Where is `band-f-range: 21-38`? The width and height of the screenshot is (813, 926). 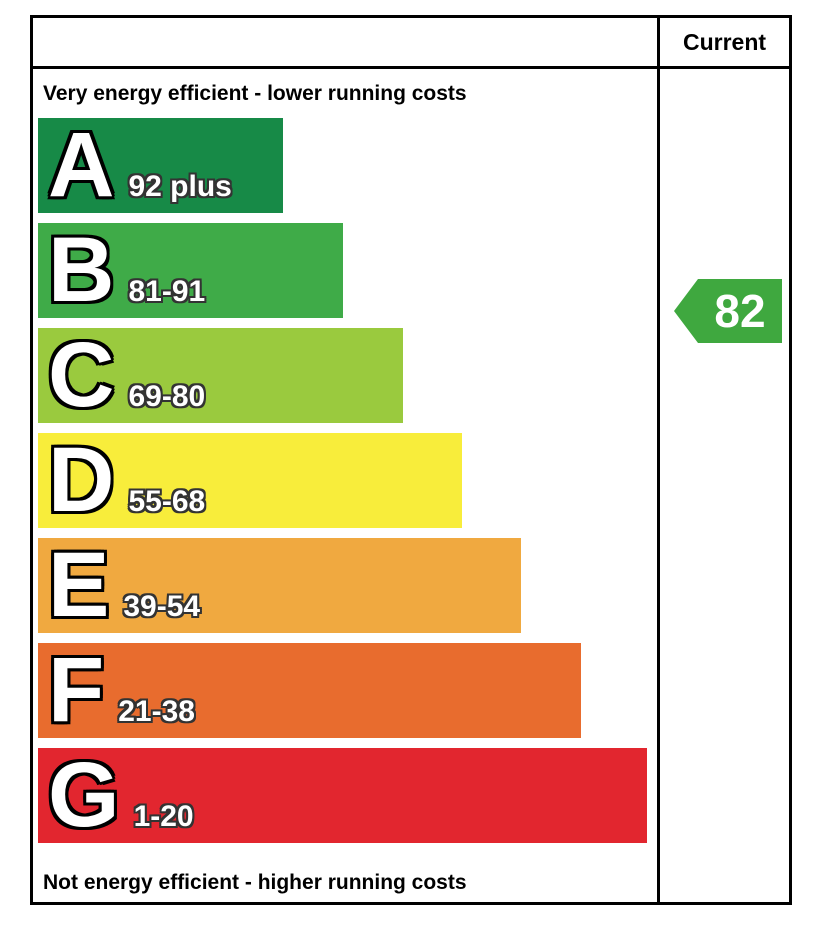
band-f-range: 21-38 is located at coordinates (156, 711).